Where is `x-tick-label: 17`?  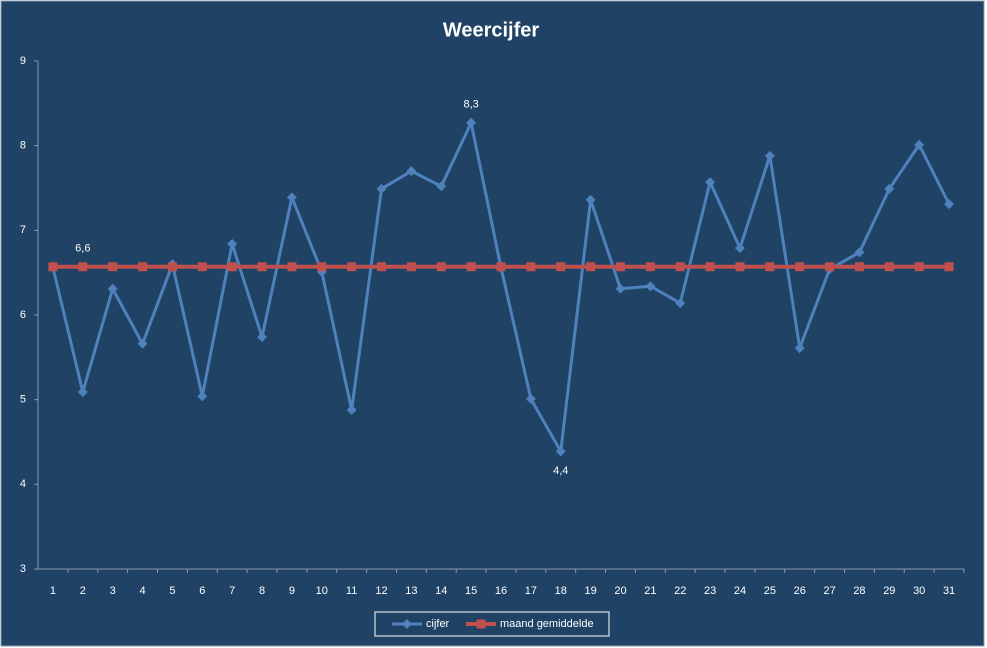
x-tick-label: 17 is located at coordinates (531, 591).